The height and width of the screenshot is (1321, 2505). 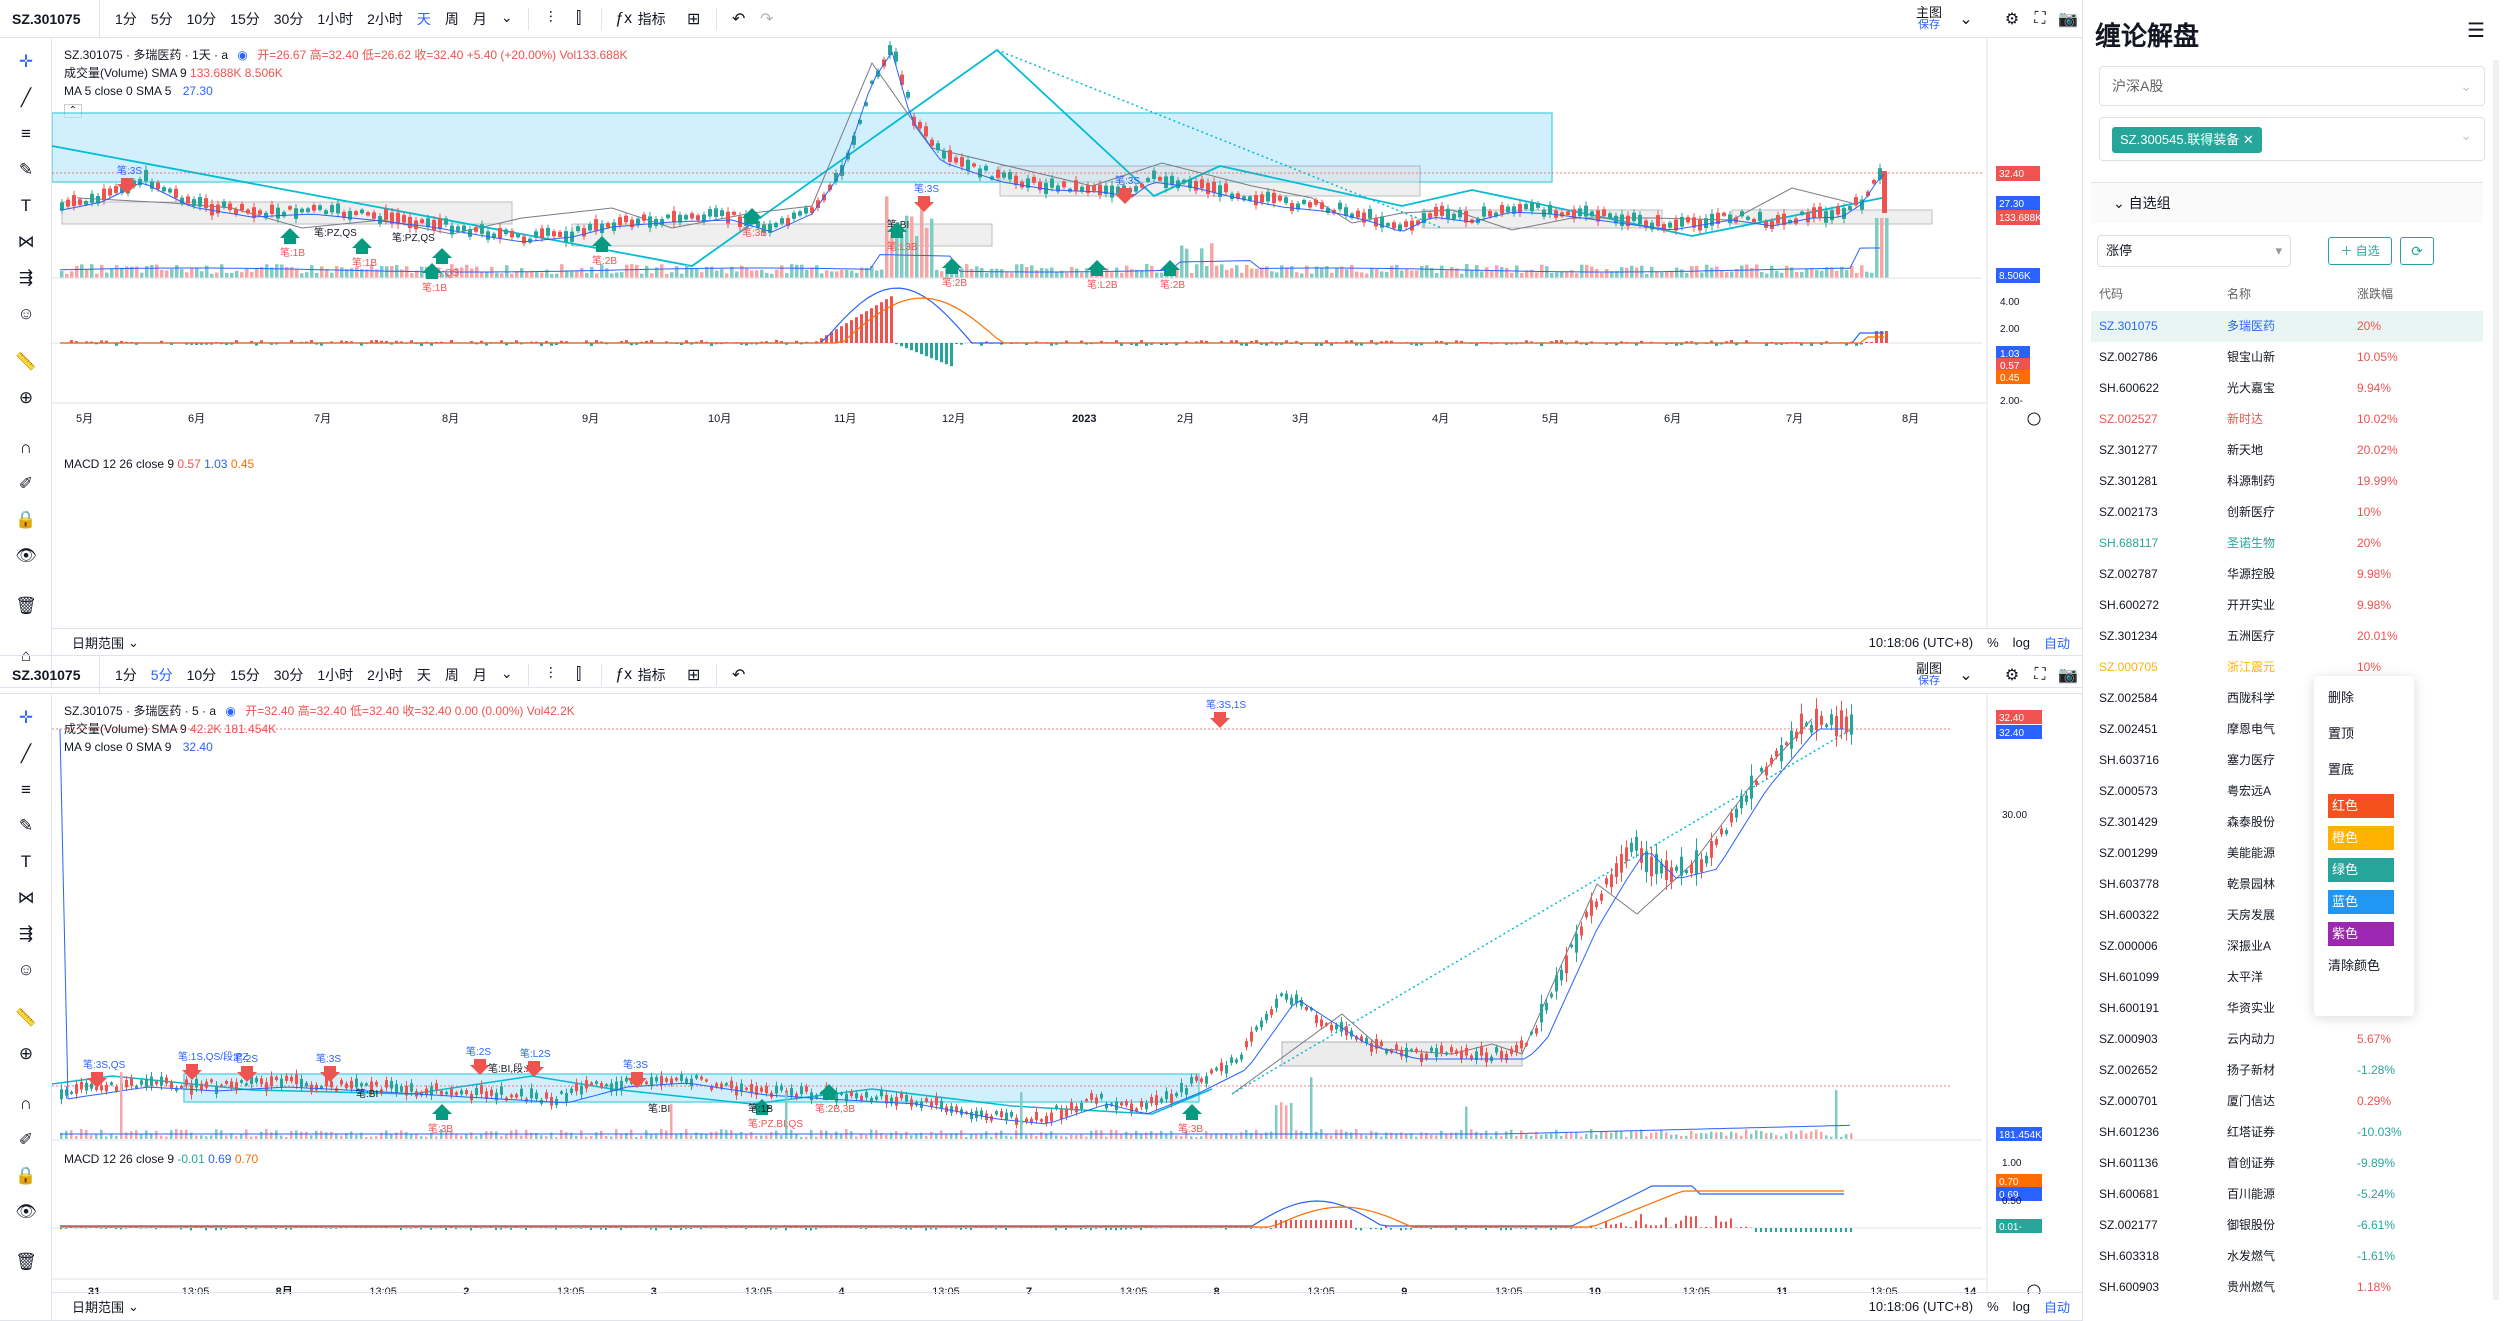 What do you see at coordinates (2056, 1307) in the screenshot?
I see `auto-toggle: 自动` at bounding box center [2056, 1307].